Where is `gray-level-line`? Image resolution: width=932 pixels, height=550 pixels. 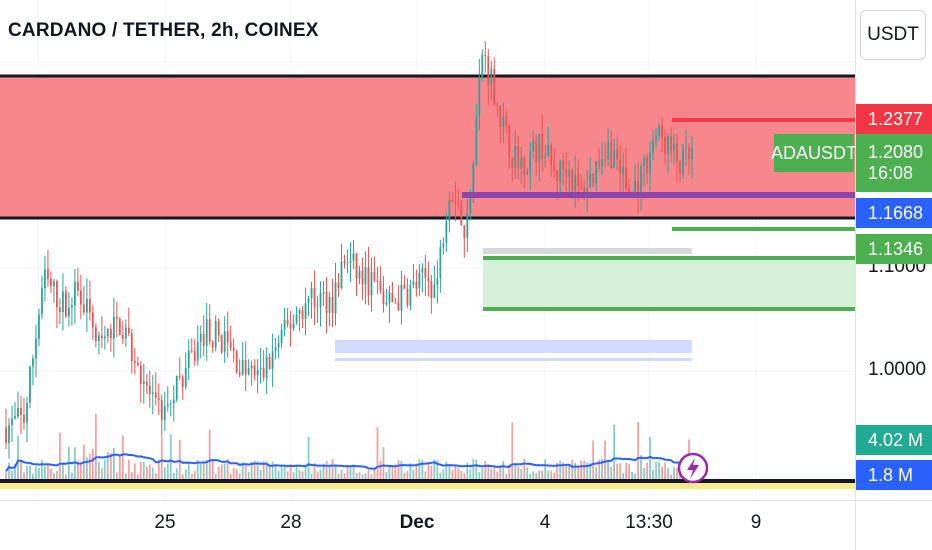 gray-level-line is located at coordinates (587, 251).